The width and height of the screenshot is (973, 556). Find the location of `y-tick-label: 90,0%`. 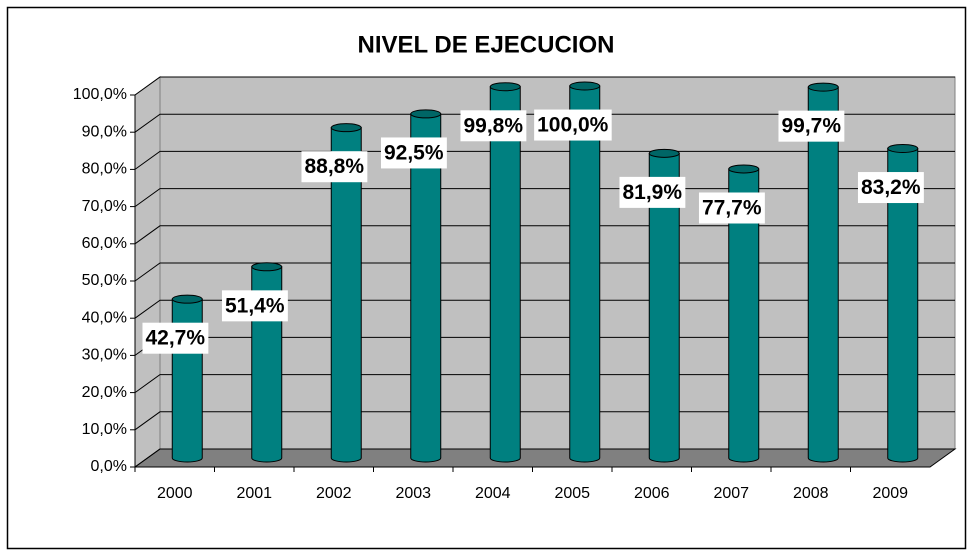

y-tick-label: 90,0% is located at coordinates (104, 131).